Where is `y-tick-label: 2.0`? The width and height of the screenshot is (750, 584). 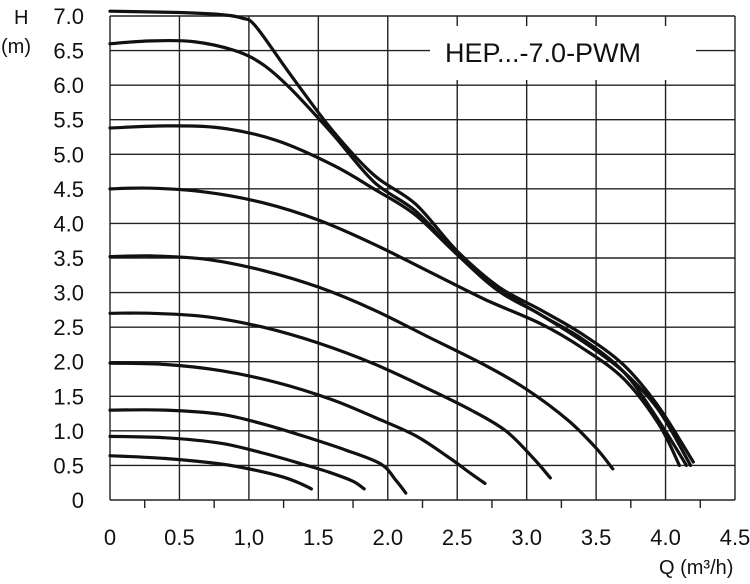 y-tick-label: 2.0 is located at coordinates (68, 362).